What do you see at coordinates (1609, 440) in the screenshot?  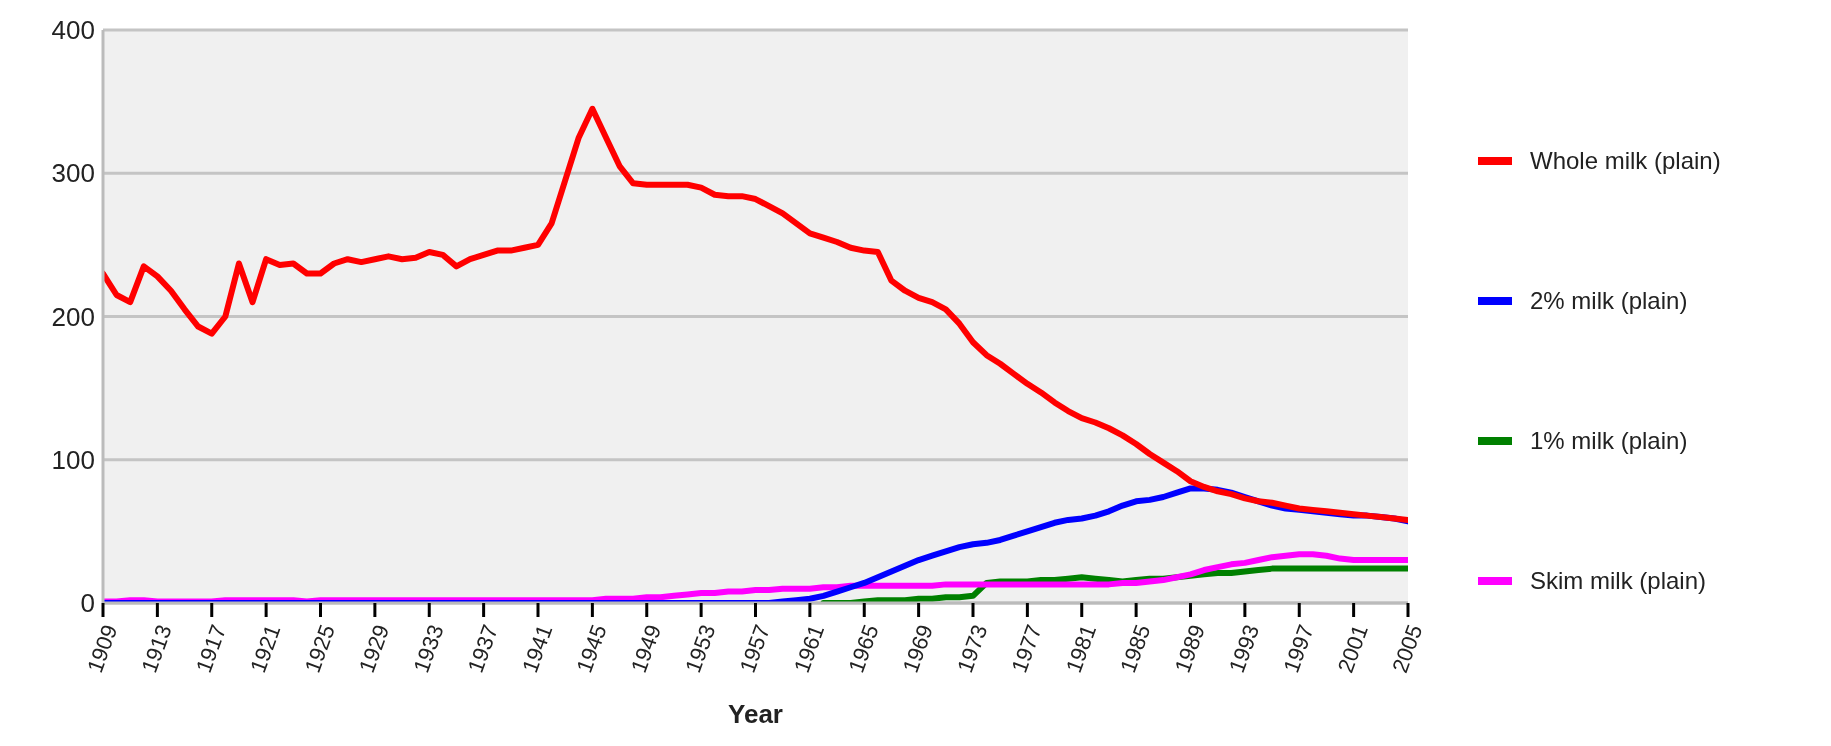 I see `legend-label: 1% milk (plain)` at bounding box center [1609, 440].